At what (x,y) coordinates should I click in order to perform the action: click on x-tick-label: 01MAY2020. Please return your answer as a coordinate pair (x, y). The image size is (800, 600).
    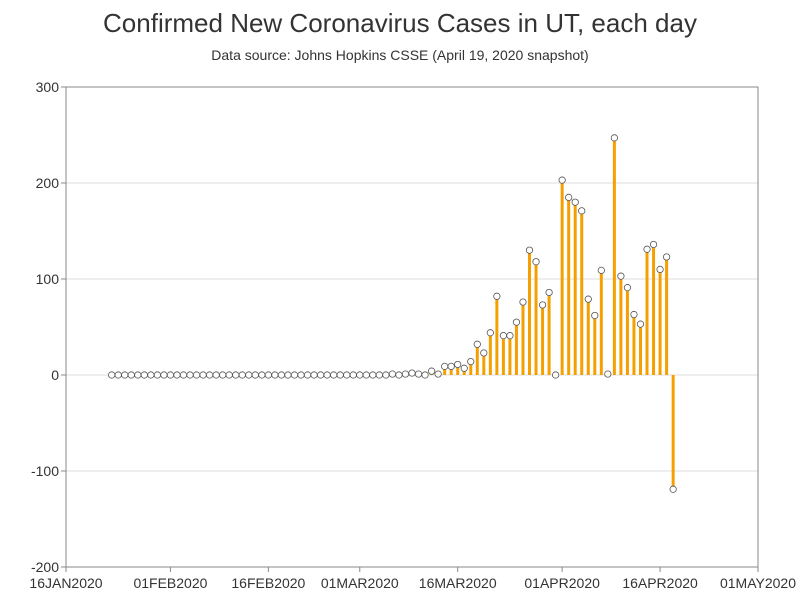
    Looking at the image, I should click on (758, 583).